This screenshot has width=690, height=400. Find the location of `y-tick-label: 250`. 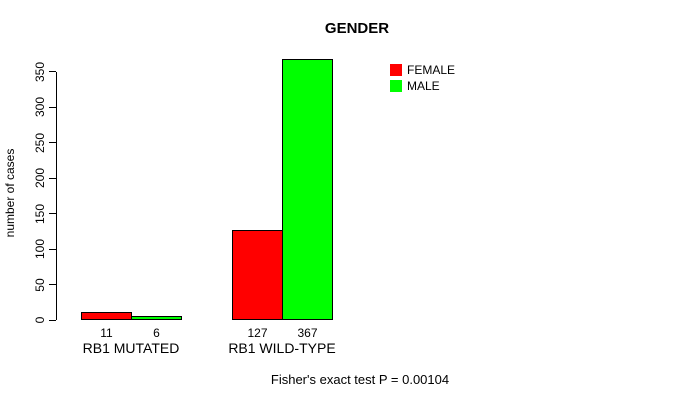

y-tick-label: 250 is located at coordinates (40, 142).